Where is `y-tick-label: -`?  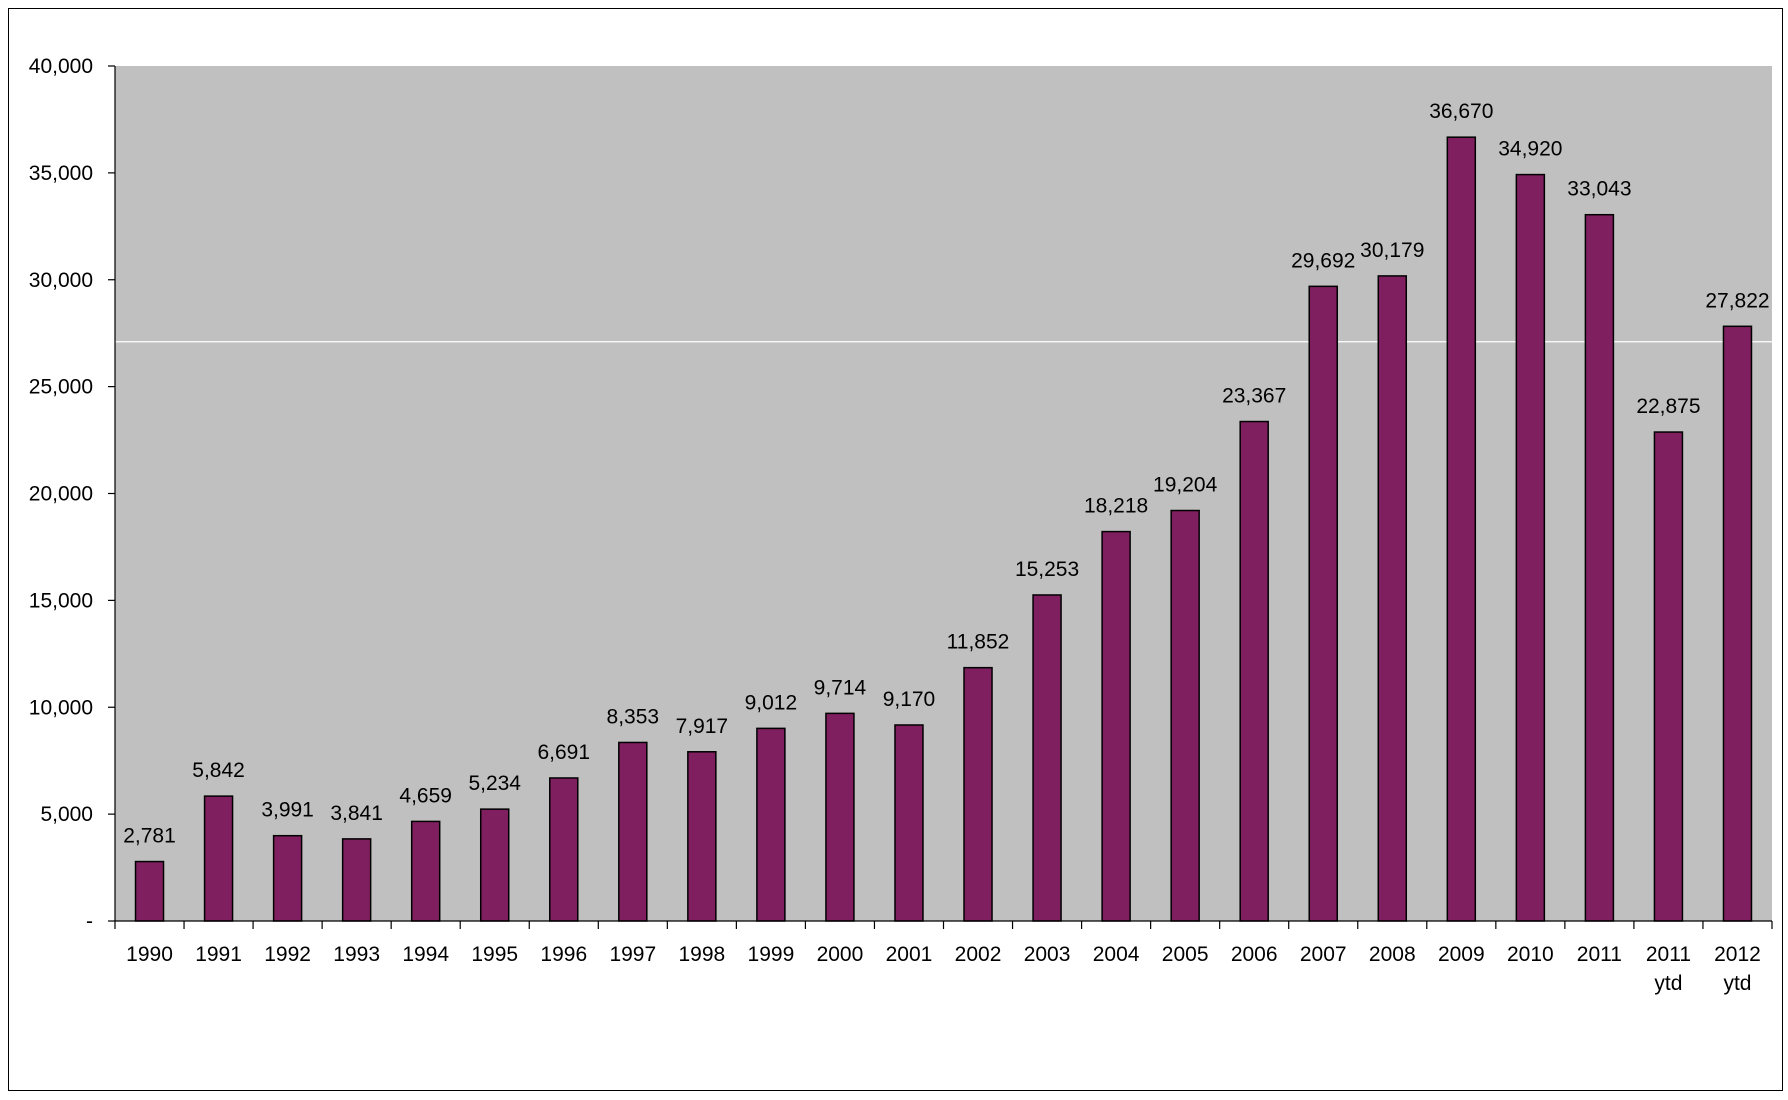
y-tick-label: - is located at coordinates (89, 921).